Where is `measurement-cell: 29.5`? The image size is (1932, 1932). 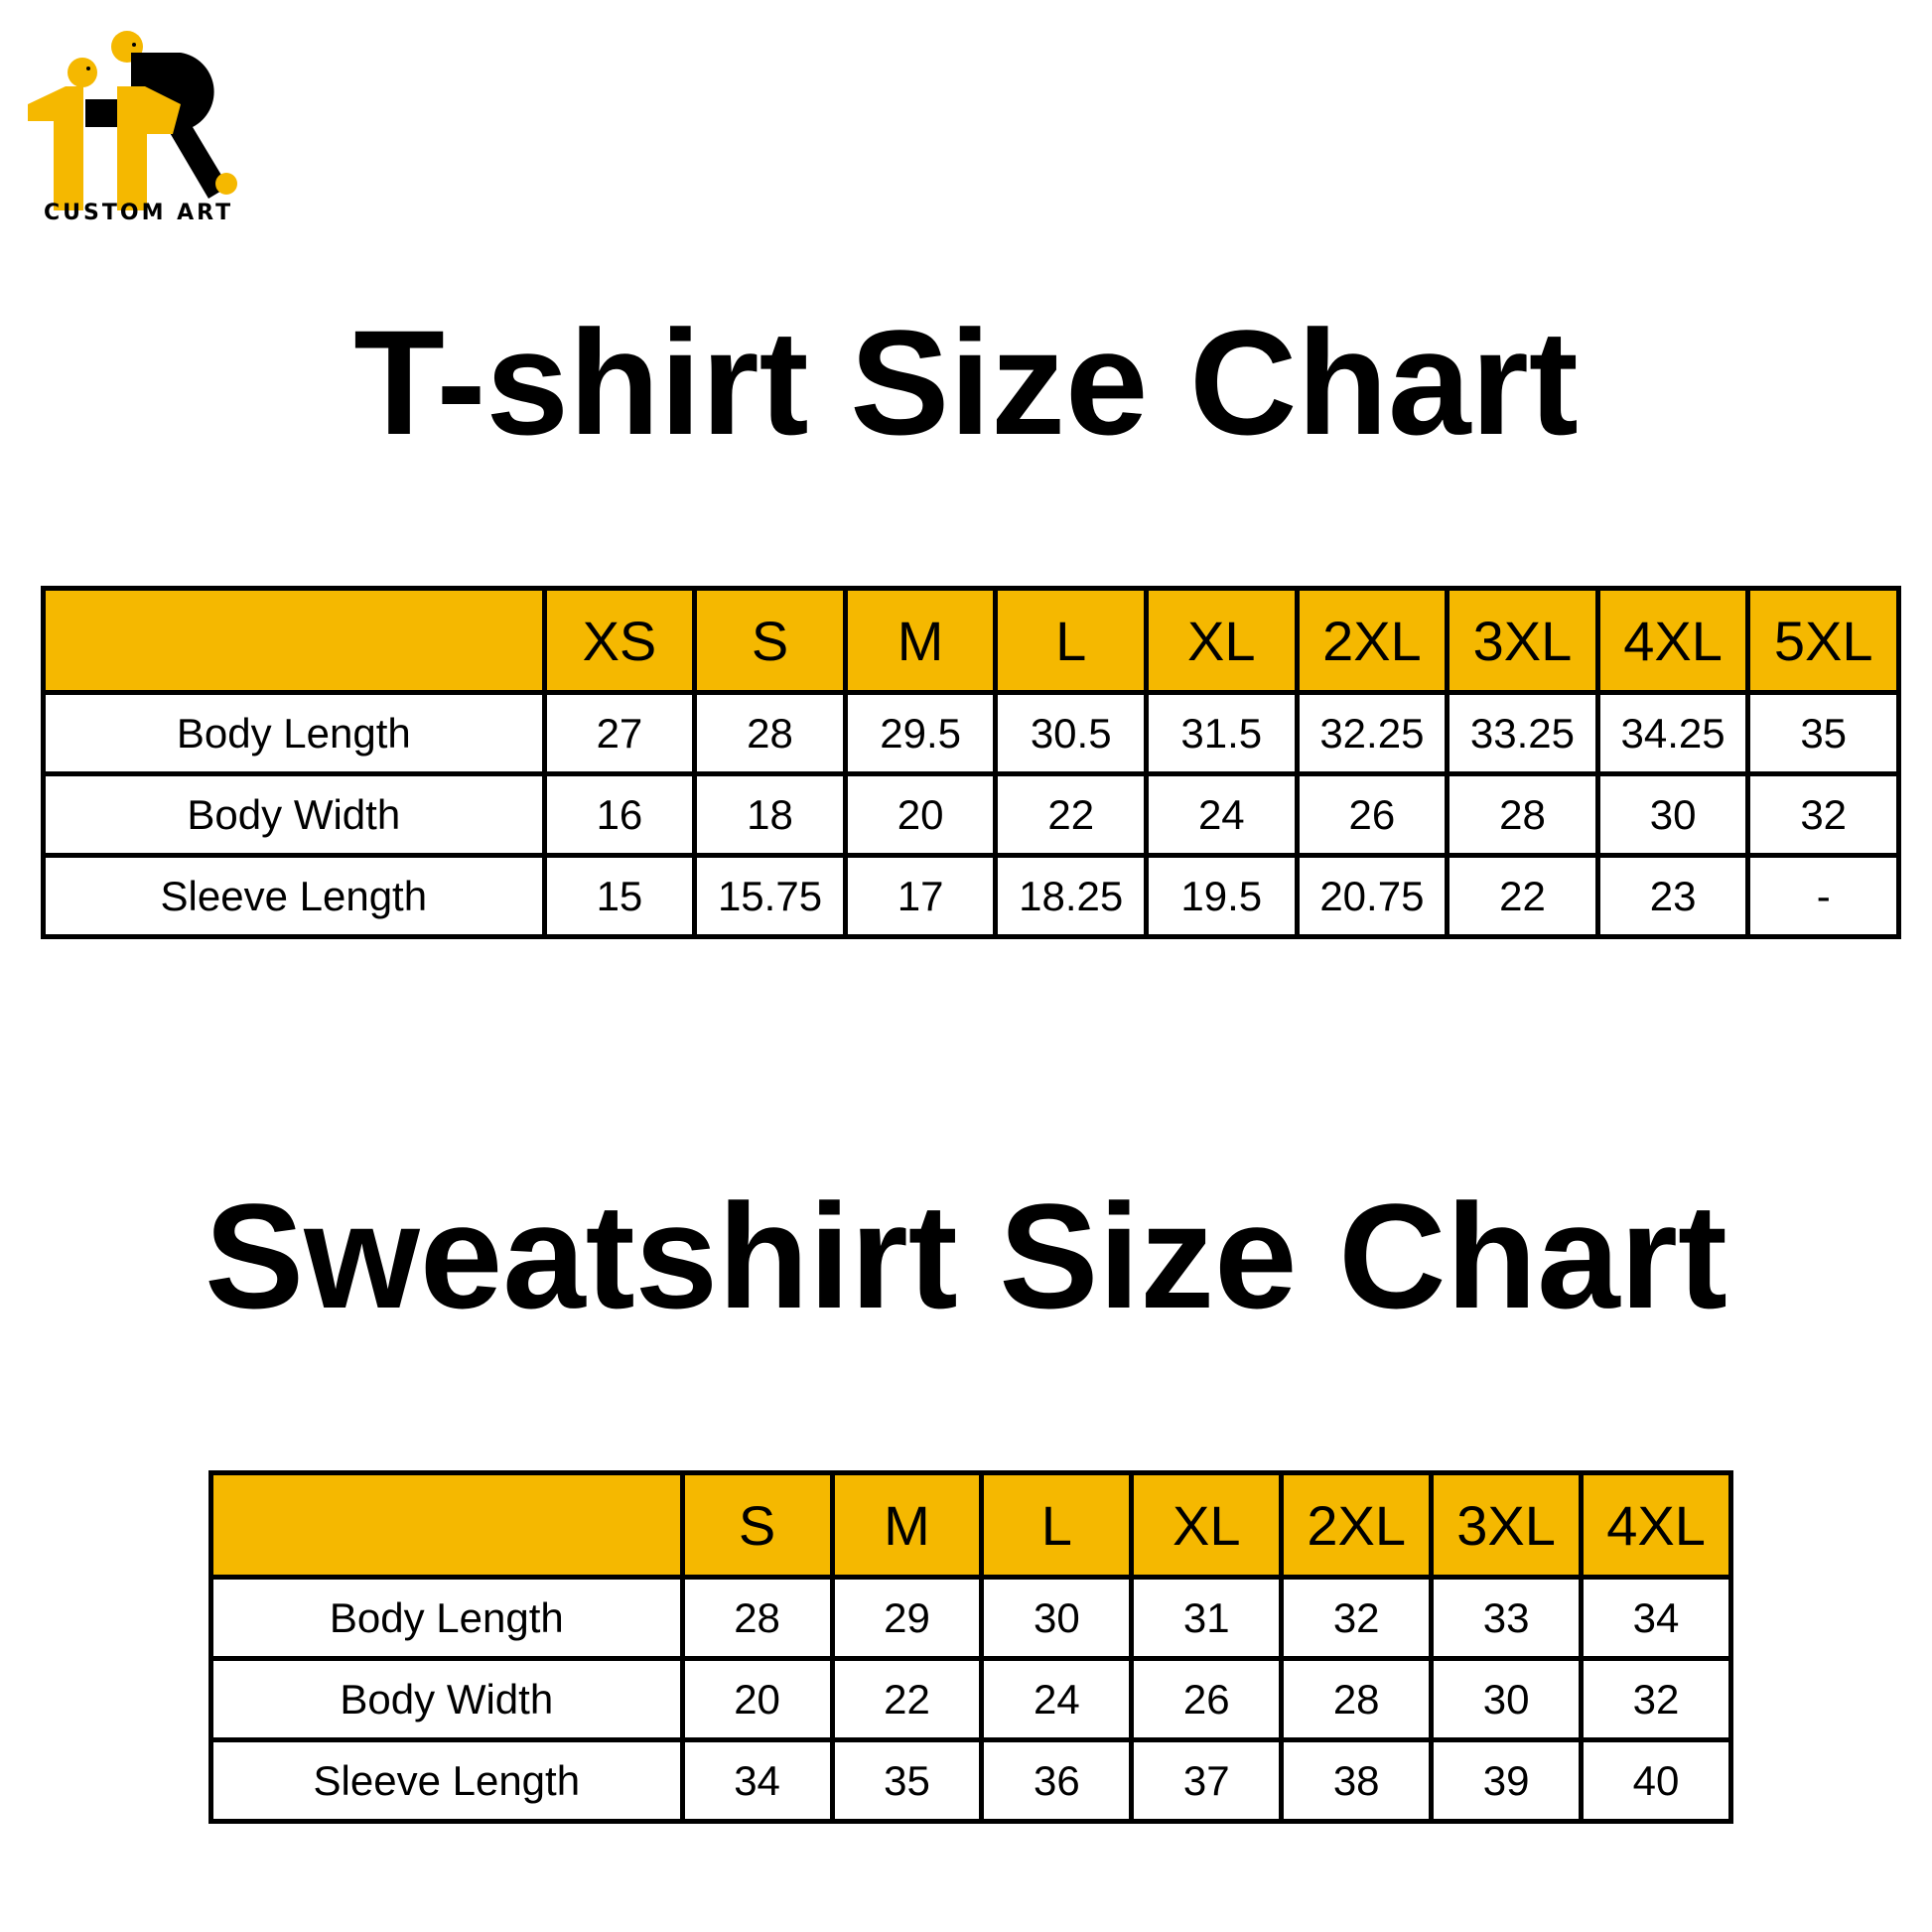
measurement-cell: 29.5 is located at coordinates (921, 733).